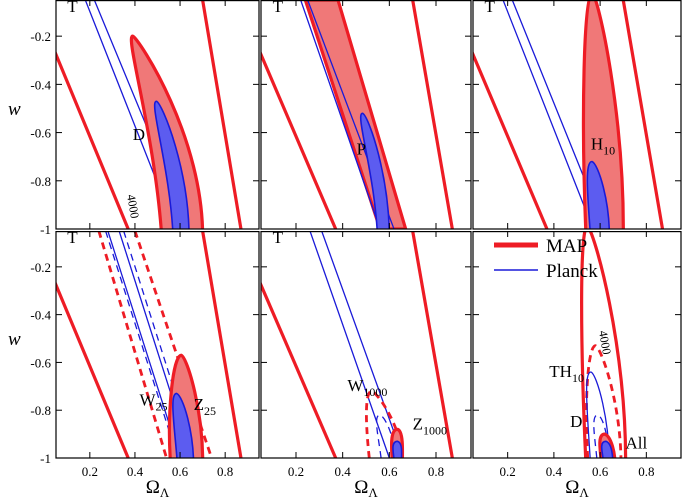 The image size is (693, 498). What do you see at coordinates (299, 139) in the screenshot?
I see `contour-P-0-left` at bounding box center [299, 139].